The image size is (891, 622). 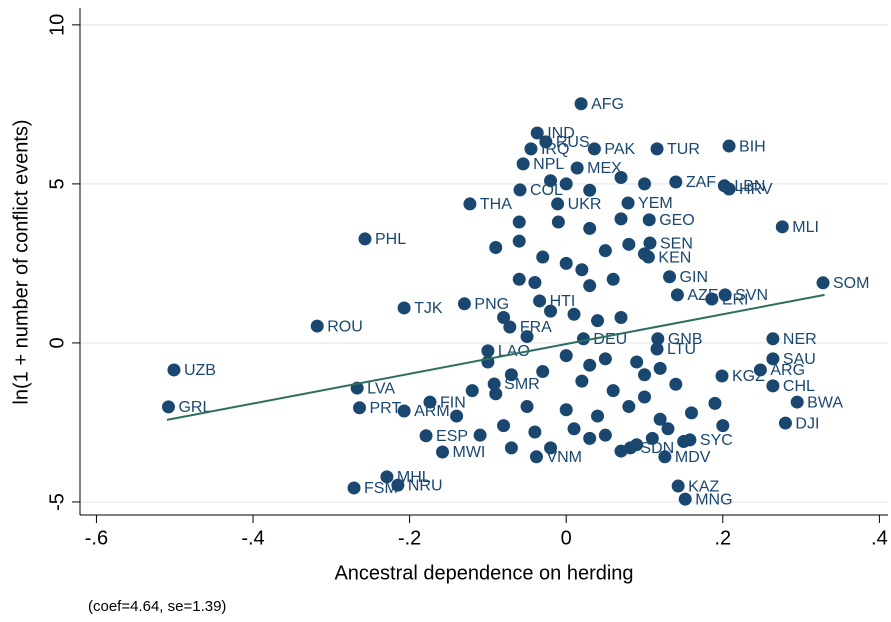 I want to click on point-label: HRV, so click(x=756, y=189).